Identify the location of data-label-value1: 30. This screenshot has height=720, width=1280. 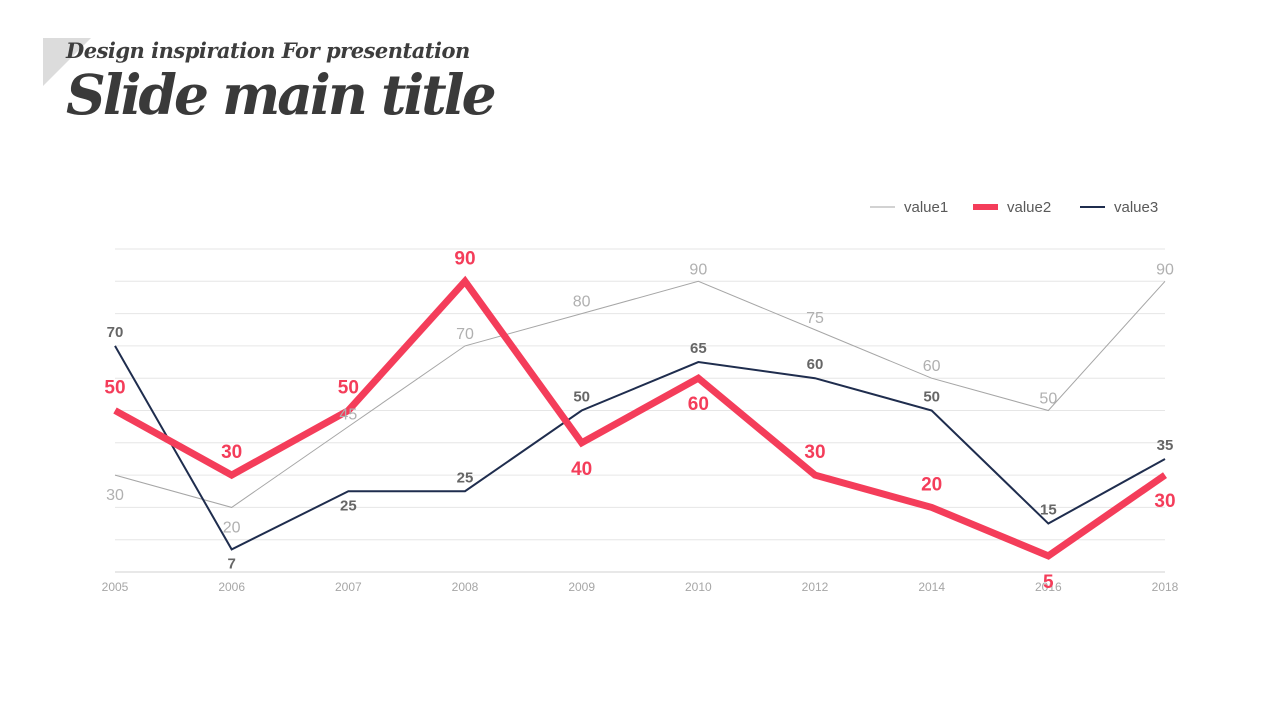
(115, 495).